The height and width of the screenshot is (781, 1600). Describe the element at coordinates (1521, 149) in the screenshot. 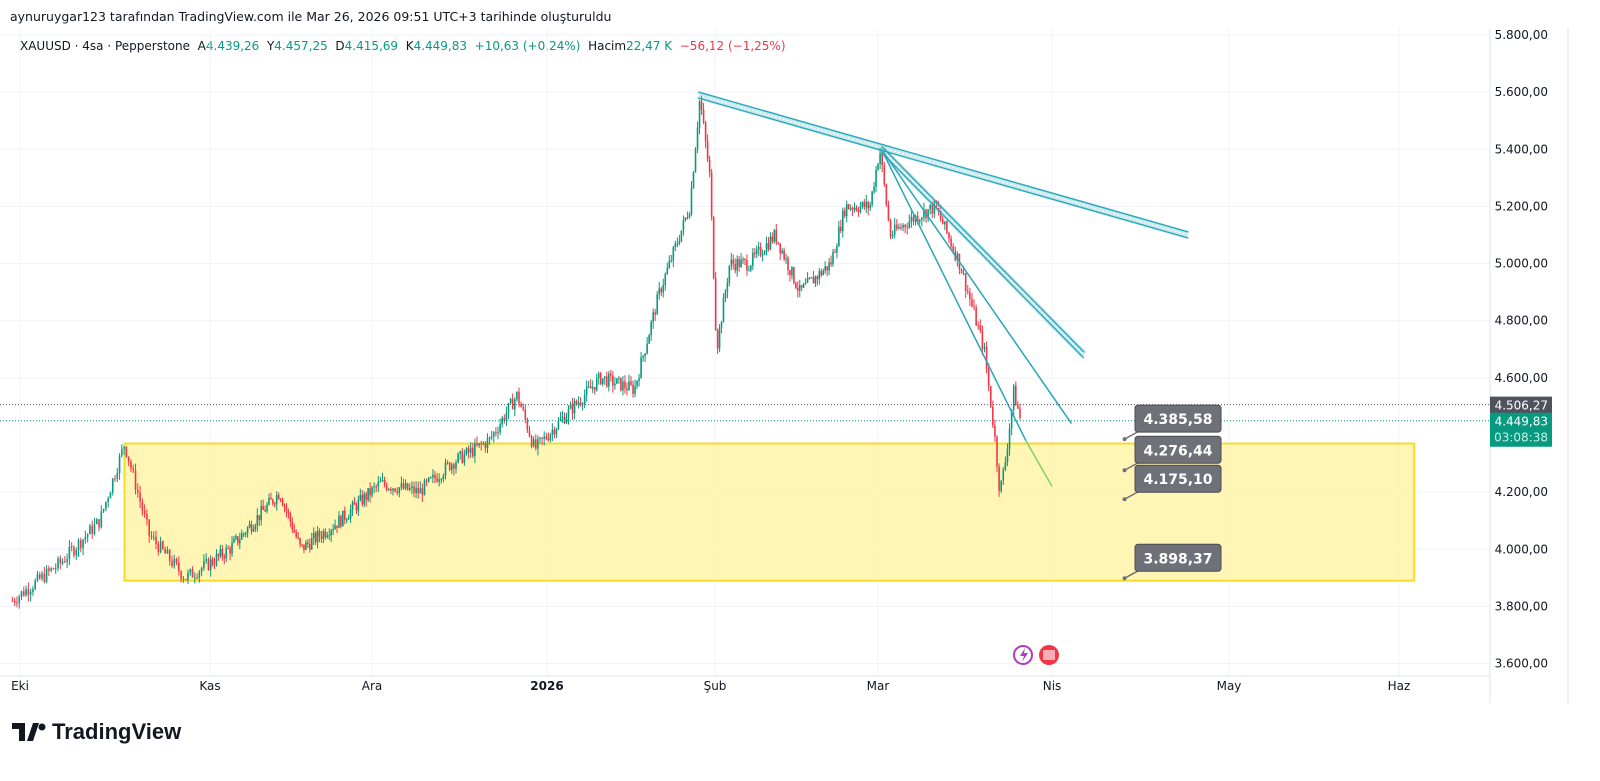

I see `y-tick-label: 5.400,00` at that location.